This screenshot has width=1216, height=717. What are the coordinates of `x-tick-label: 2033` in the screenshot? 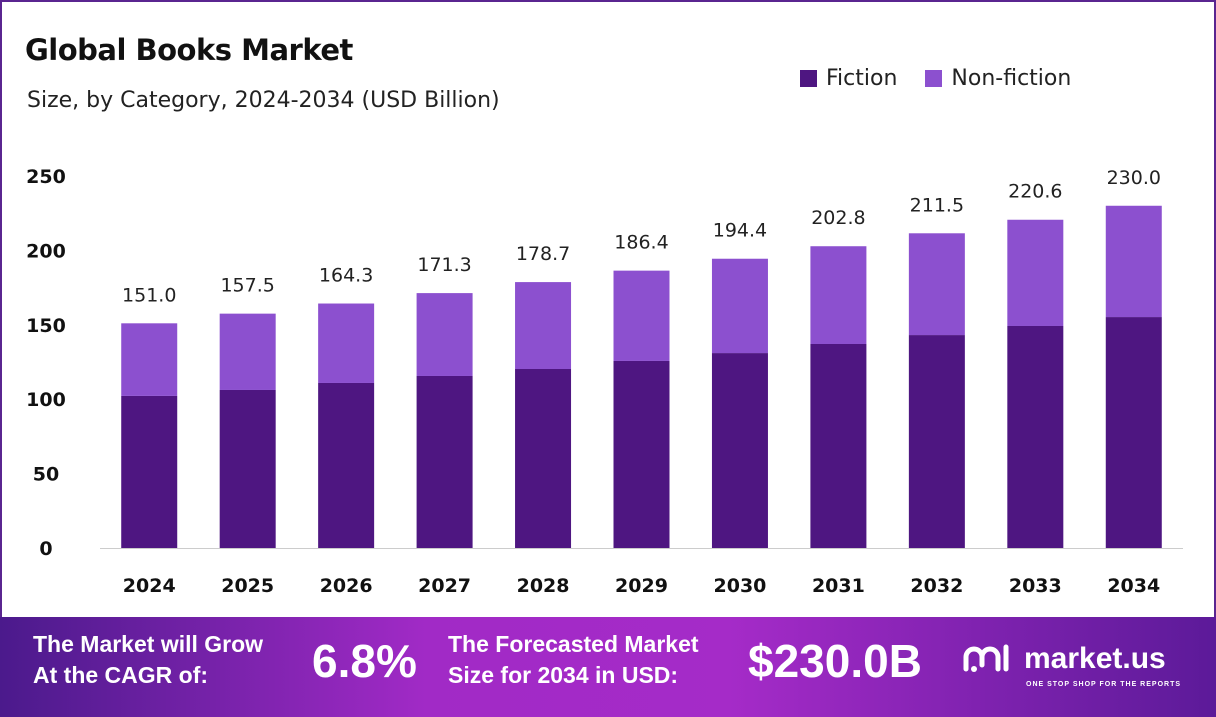 It's located at (1035, 586).